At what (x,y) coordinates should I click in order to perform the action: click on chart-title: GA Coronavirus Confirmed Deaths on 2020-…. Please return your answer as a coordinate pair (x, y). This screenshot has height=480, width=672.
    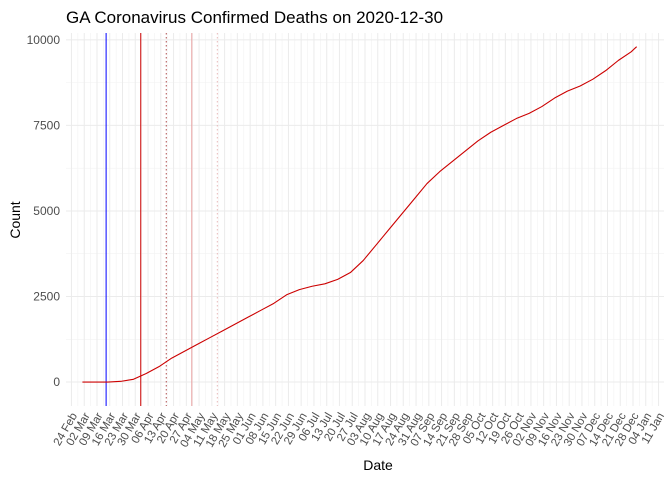
    Looking at the image, I should click on (254, 17).